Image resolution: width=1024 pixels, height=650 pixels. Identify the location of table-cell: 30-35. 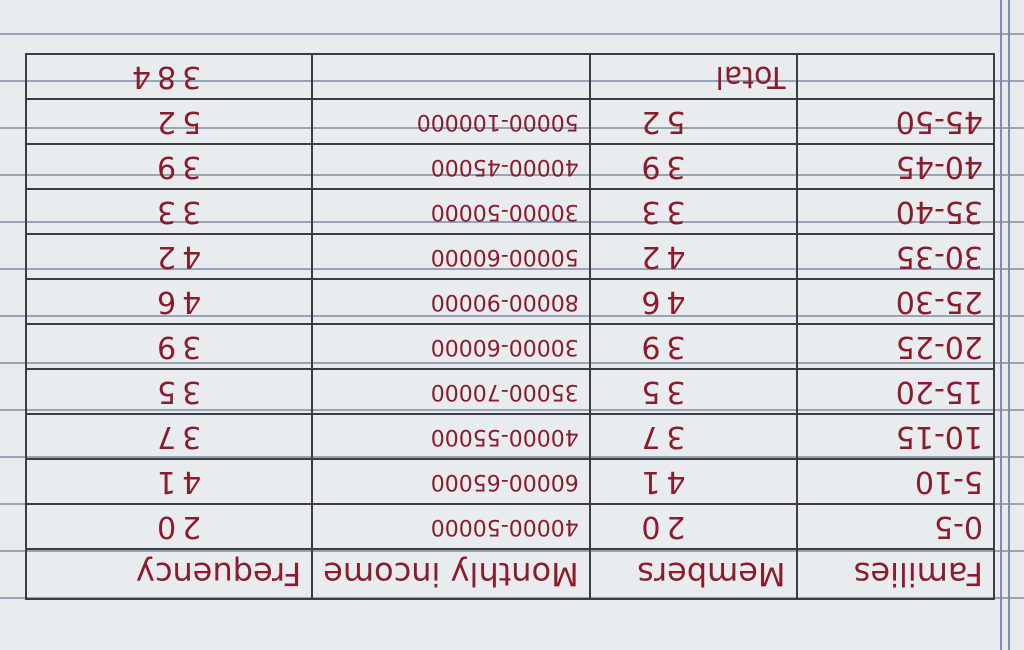
(895, 256).